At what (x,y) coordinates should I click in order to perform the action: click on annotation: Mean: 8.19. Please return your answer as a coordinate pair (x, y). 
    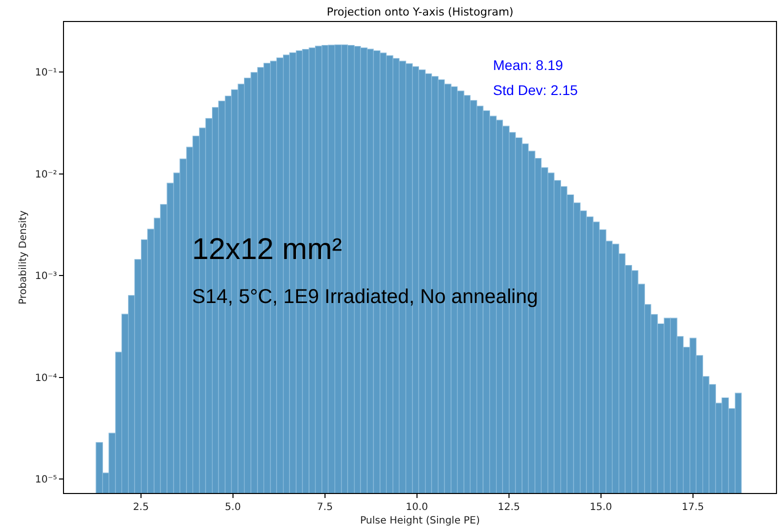
    Looking at the image, I should click on (528, 65).